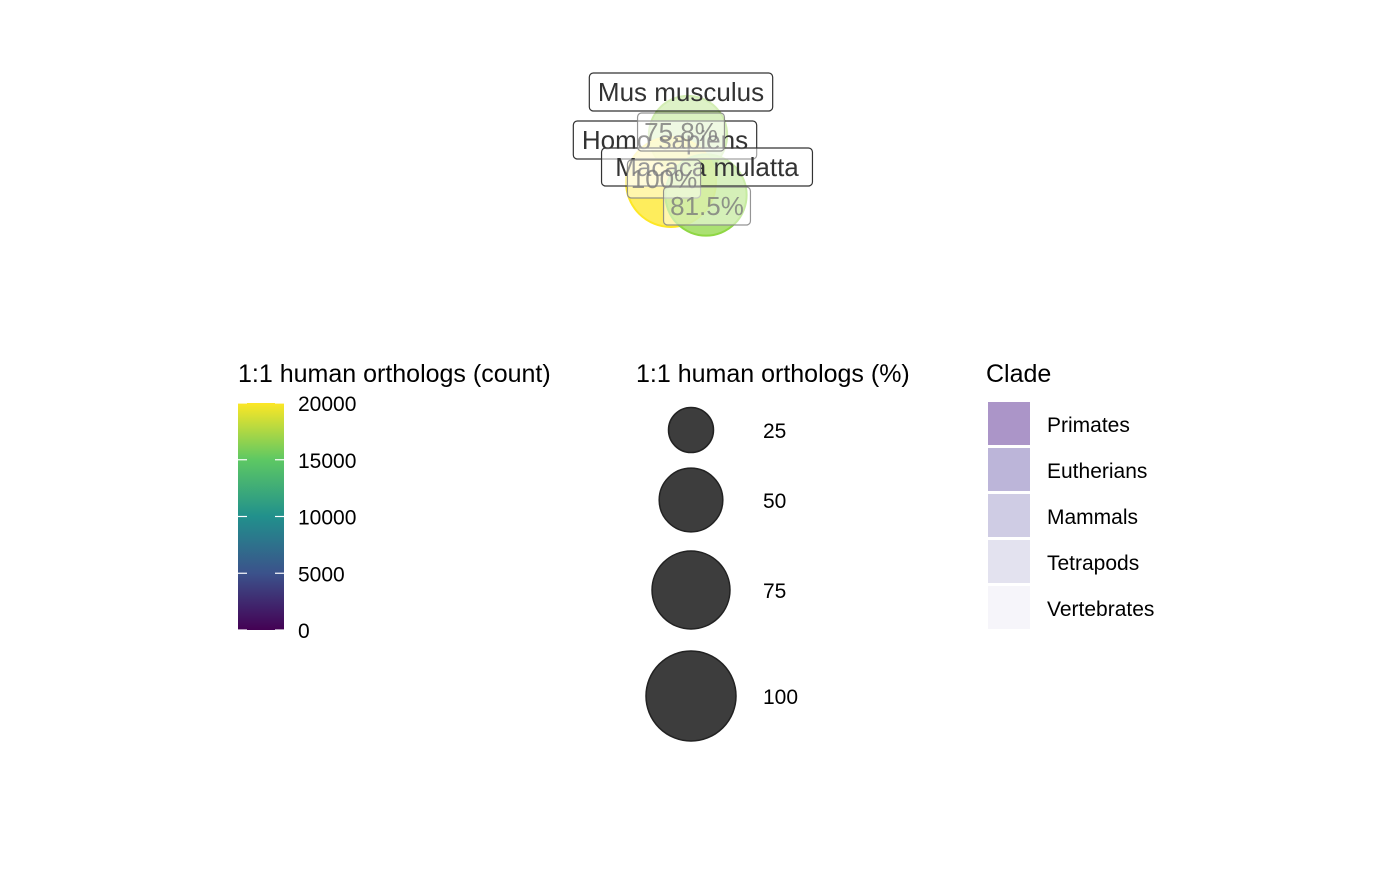  I want to click on clade-legend-label: Primates, so click(1088, 425).